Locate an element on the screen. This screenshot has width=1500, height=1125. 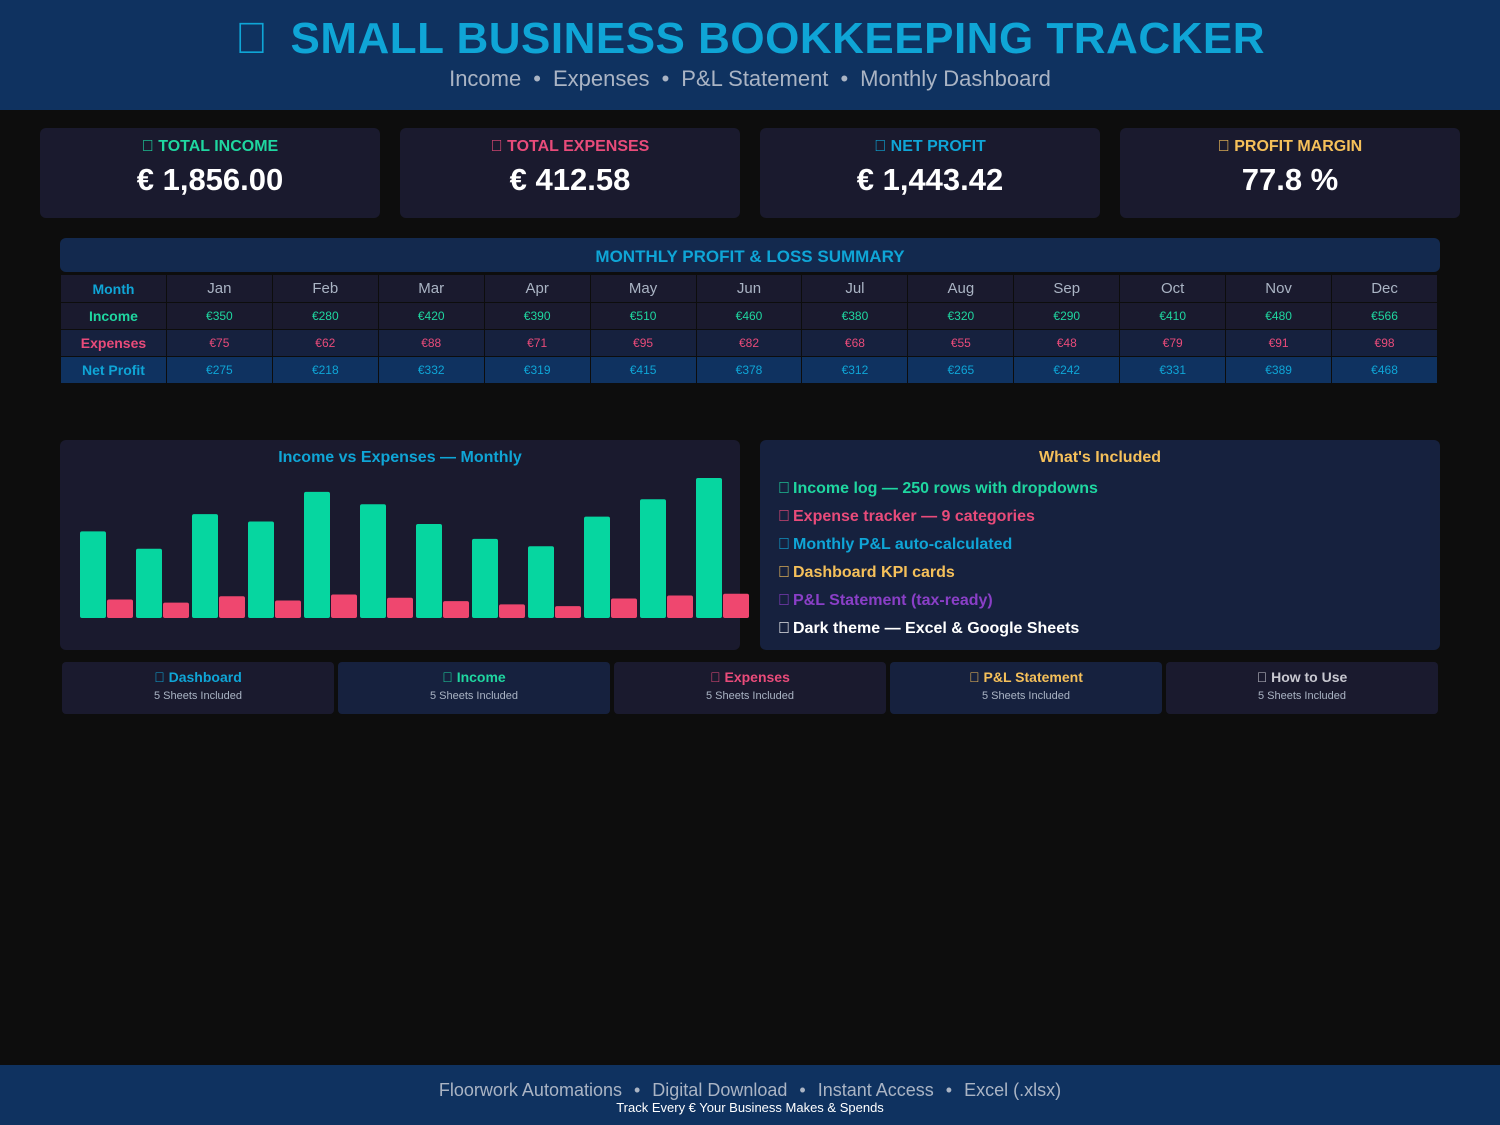
table-cell: €98 is located at coordinates (1384, 343).